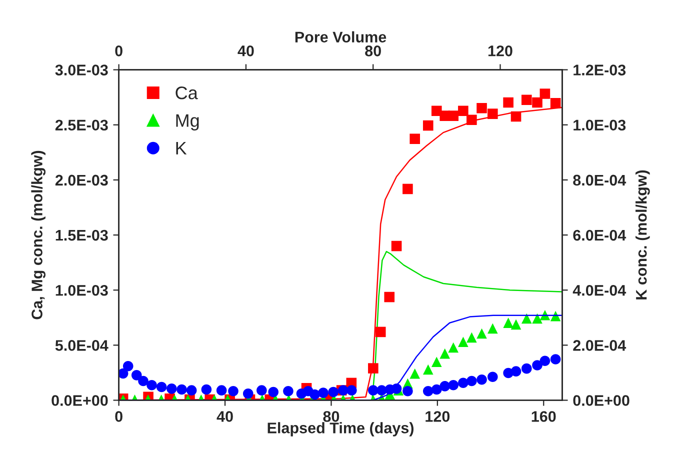 This screenshot has height=459, width=679. What do you see at coordinates (181, 148) in the screenshot?
I see `legend-label: K` at bounding box center [181, 148].